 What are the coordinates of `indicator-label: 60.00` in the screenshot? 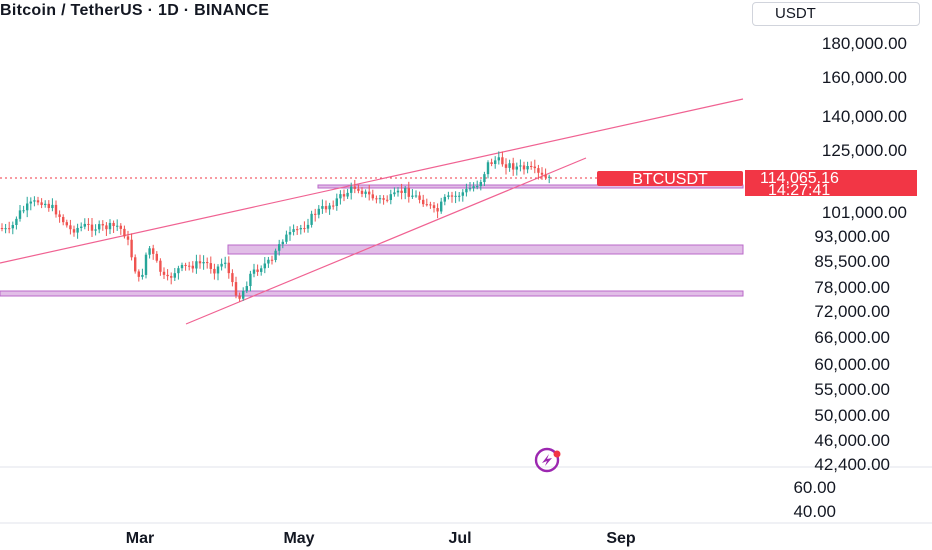 It's located at (814, 487).